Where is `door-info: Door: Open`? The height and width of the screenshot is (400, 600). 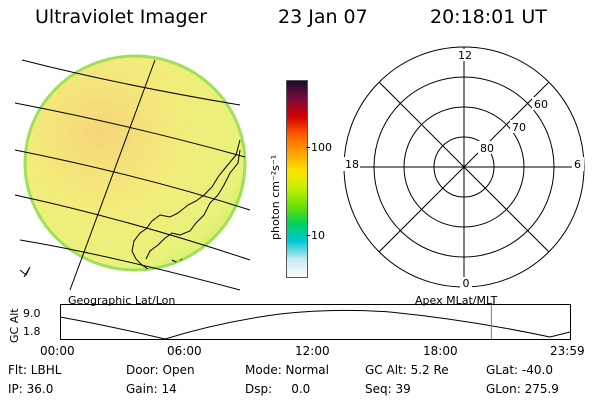 door-info: Door: Open is located at coordinates (160, 370).